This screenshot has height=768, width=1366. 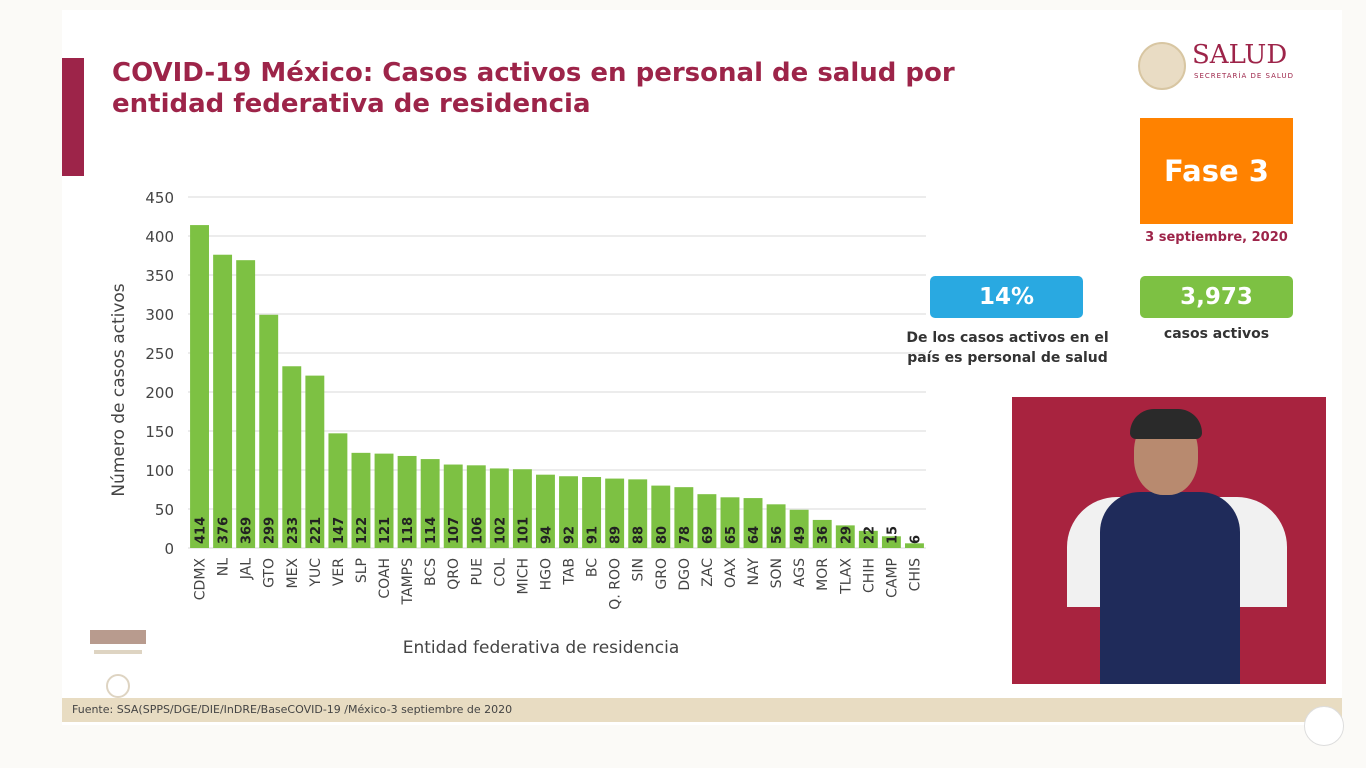 What do you see at coordinates (662, 535) in the screenshot?
I see `data-label: 80` at bounding box center [662, 535].